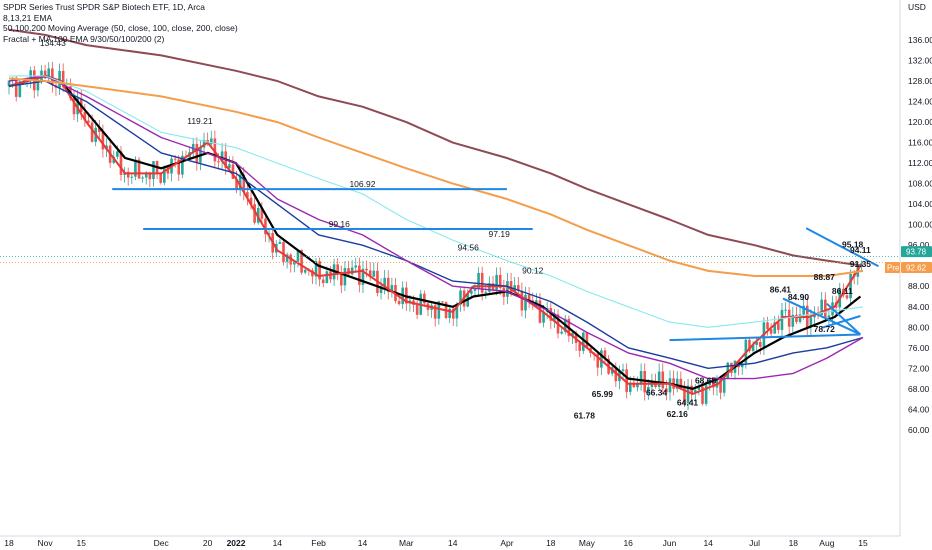 Image resolution: width=932 pixels, height=550 pixels. I want to click on currency-label: USD, so click(917, 7).